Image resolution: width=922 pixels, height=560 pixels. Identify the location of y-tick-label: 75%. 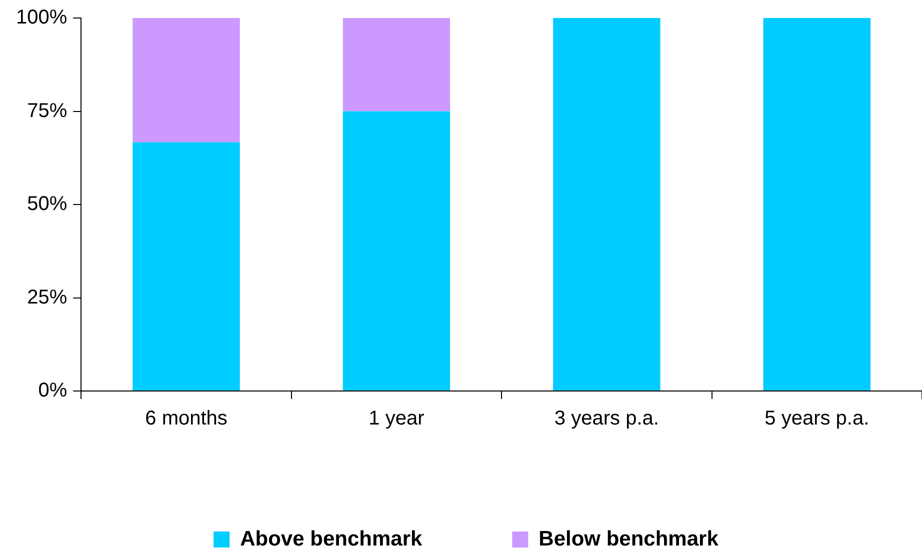
(47, 111).